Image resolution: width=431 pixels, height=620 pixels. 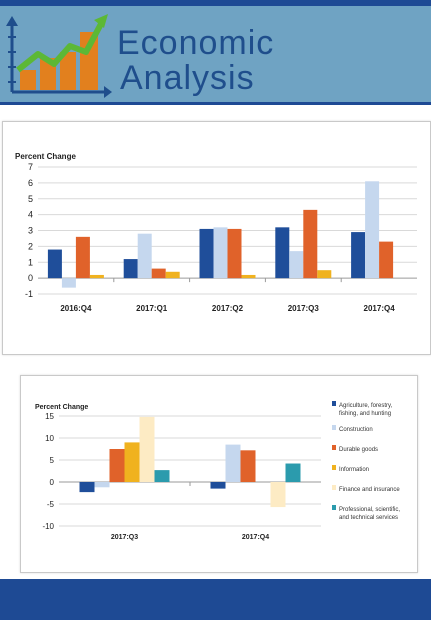 I want to click on y-tick-label: 2, so click(x=30, y=246).